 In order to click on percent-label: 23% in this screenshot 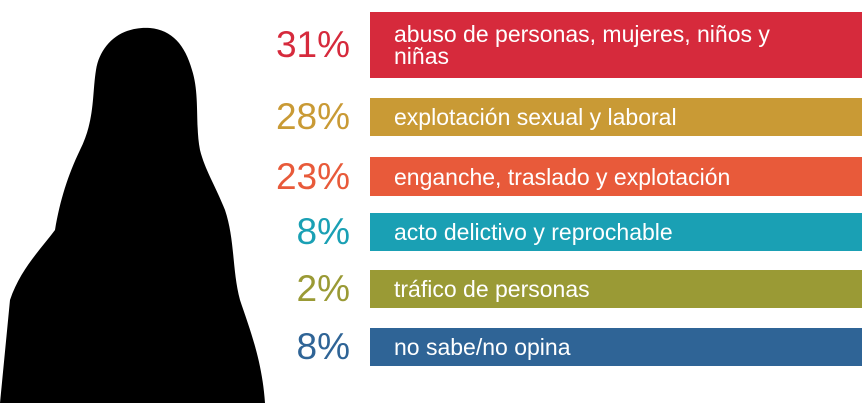, I will do `click(312, 176)`.